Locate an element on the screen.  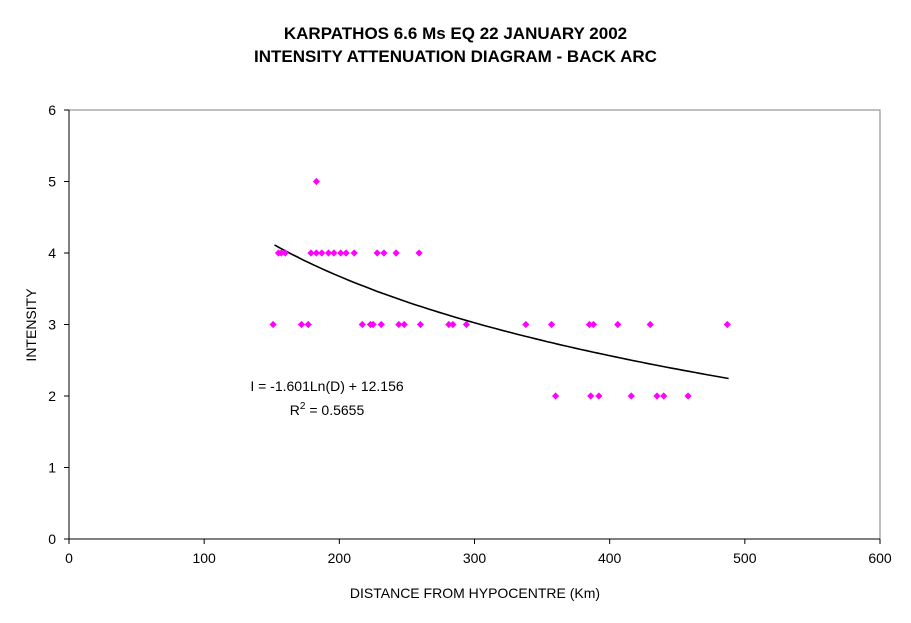
x-tick-label: 600 is located at coordinates (880, 558).